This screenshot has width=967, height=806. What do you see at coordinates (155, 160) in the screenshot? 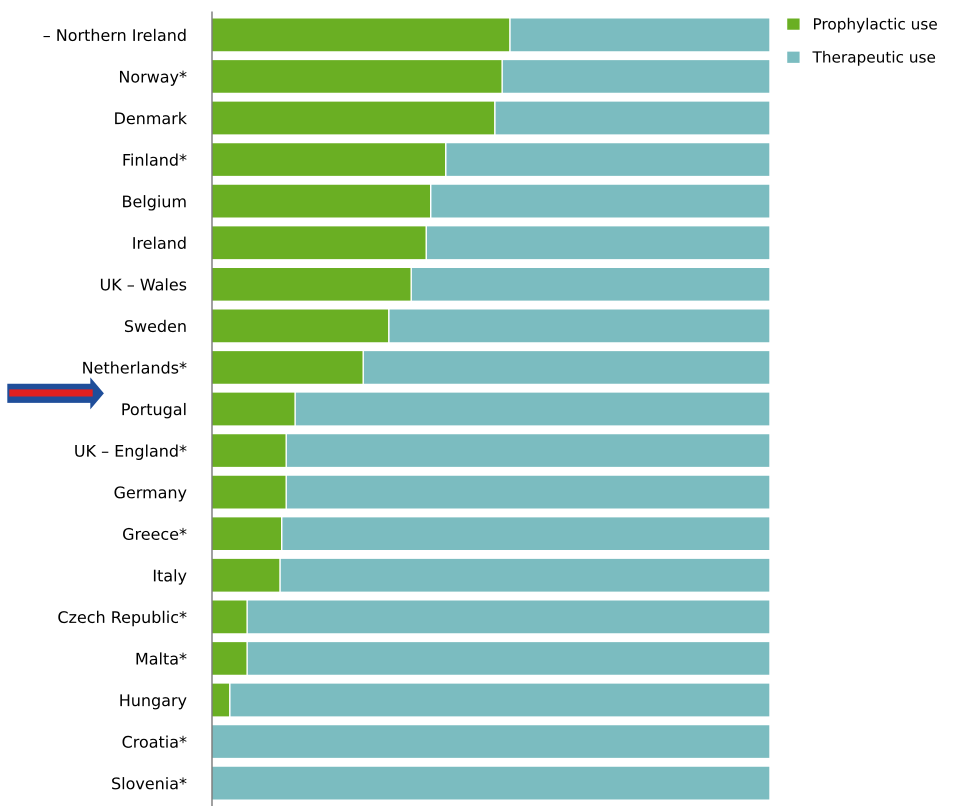
I see `y-tick-label: Finland*` at bounding box center [155, 160].